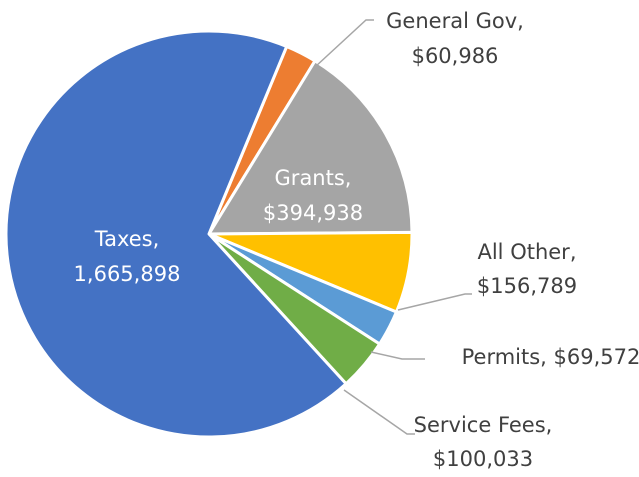  I want to click on data-label-taxes: Taxes, 1,665,898, so click(127, 256).